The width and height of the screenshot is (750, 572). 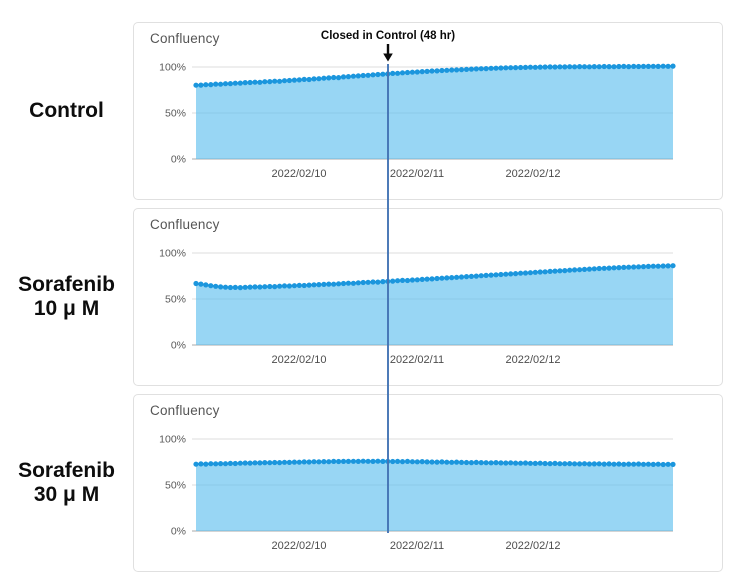 What do you see at coordinates (417, 121) in the screenshot?
I see `confluency-chart-control: 100% 50% 0% 2022/02/10 2022/02/11 2022/02/12` at bounding box center [417, 121].